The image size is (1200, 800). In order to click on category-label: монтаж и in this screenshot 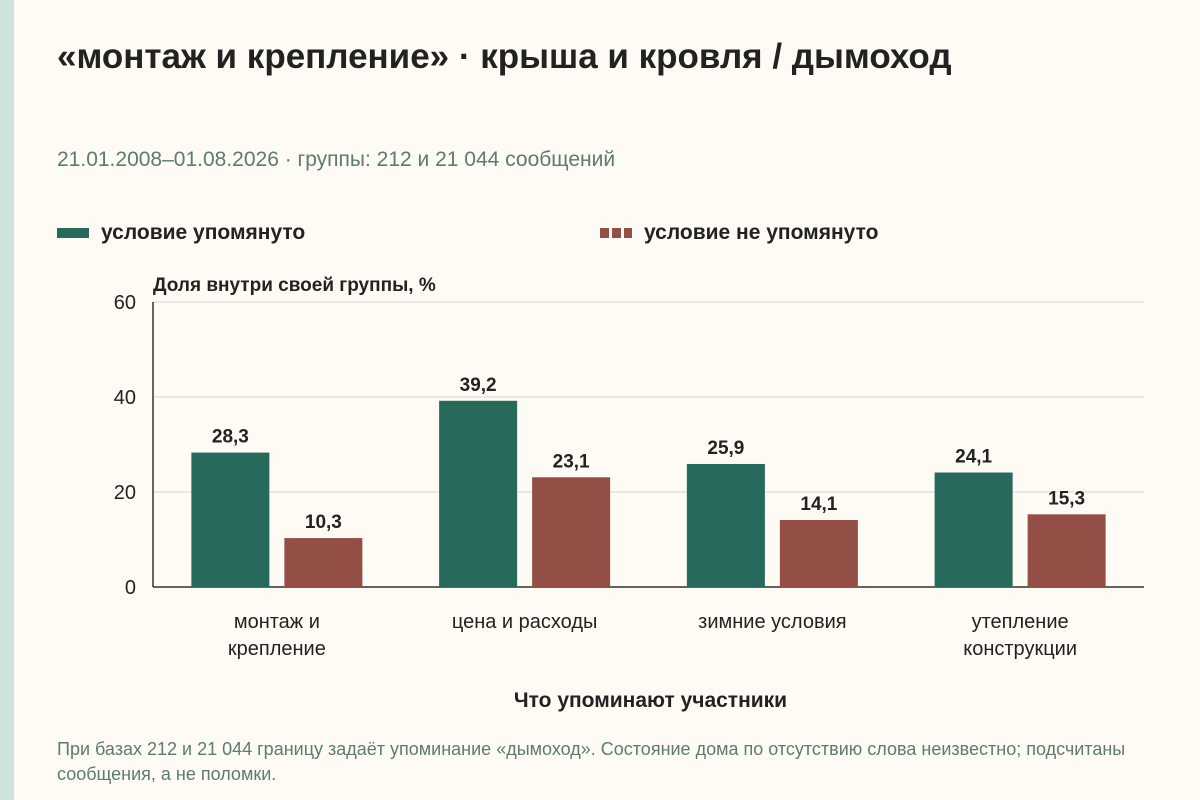, I will do `click(277, 622)`.